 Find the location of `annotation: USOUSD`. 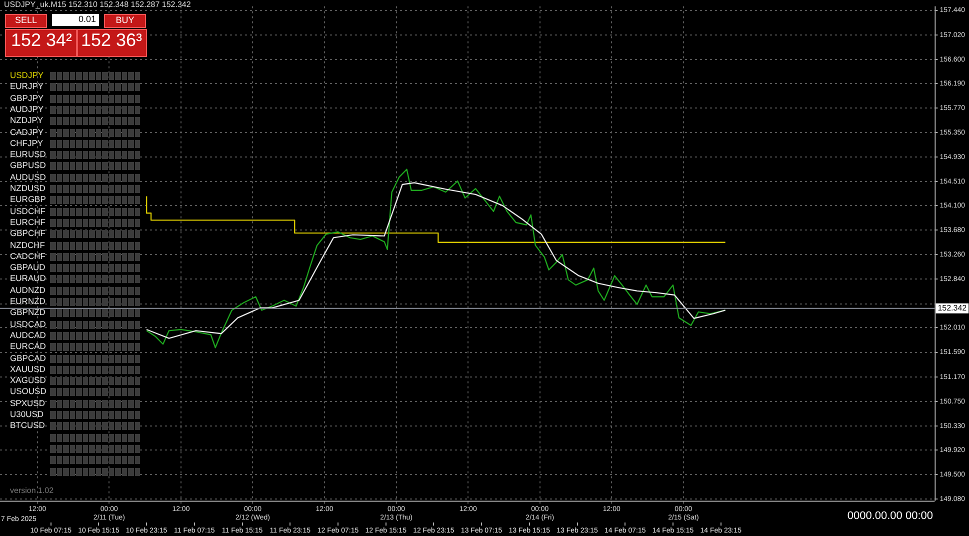

annotation: USOUSD is located at coordinates (28, 391).